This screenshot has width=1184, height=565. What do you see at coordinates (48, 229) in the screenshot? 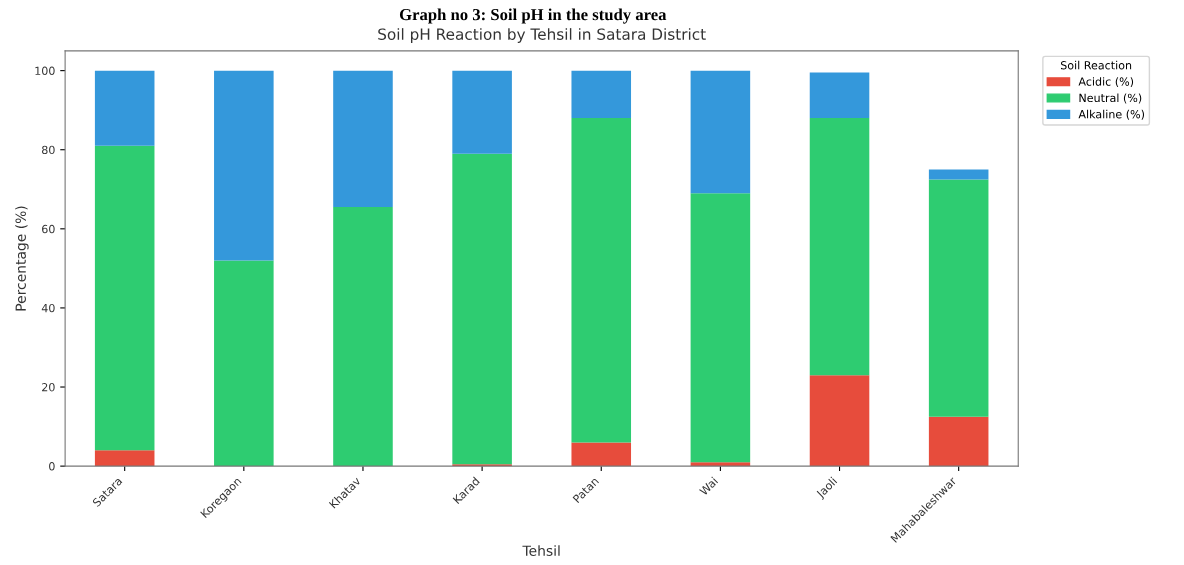
I see `y-tick-label: 60` at bounding box center [48, 229].